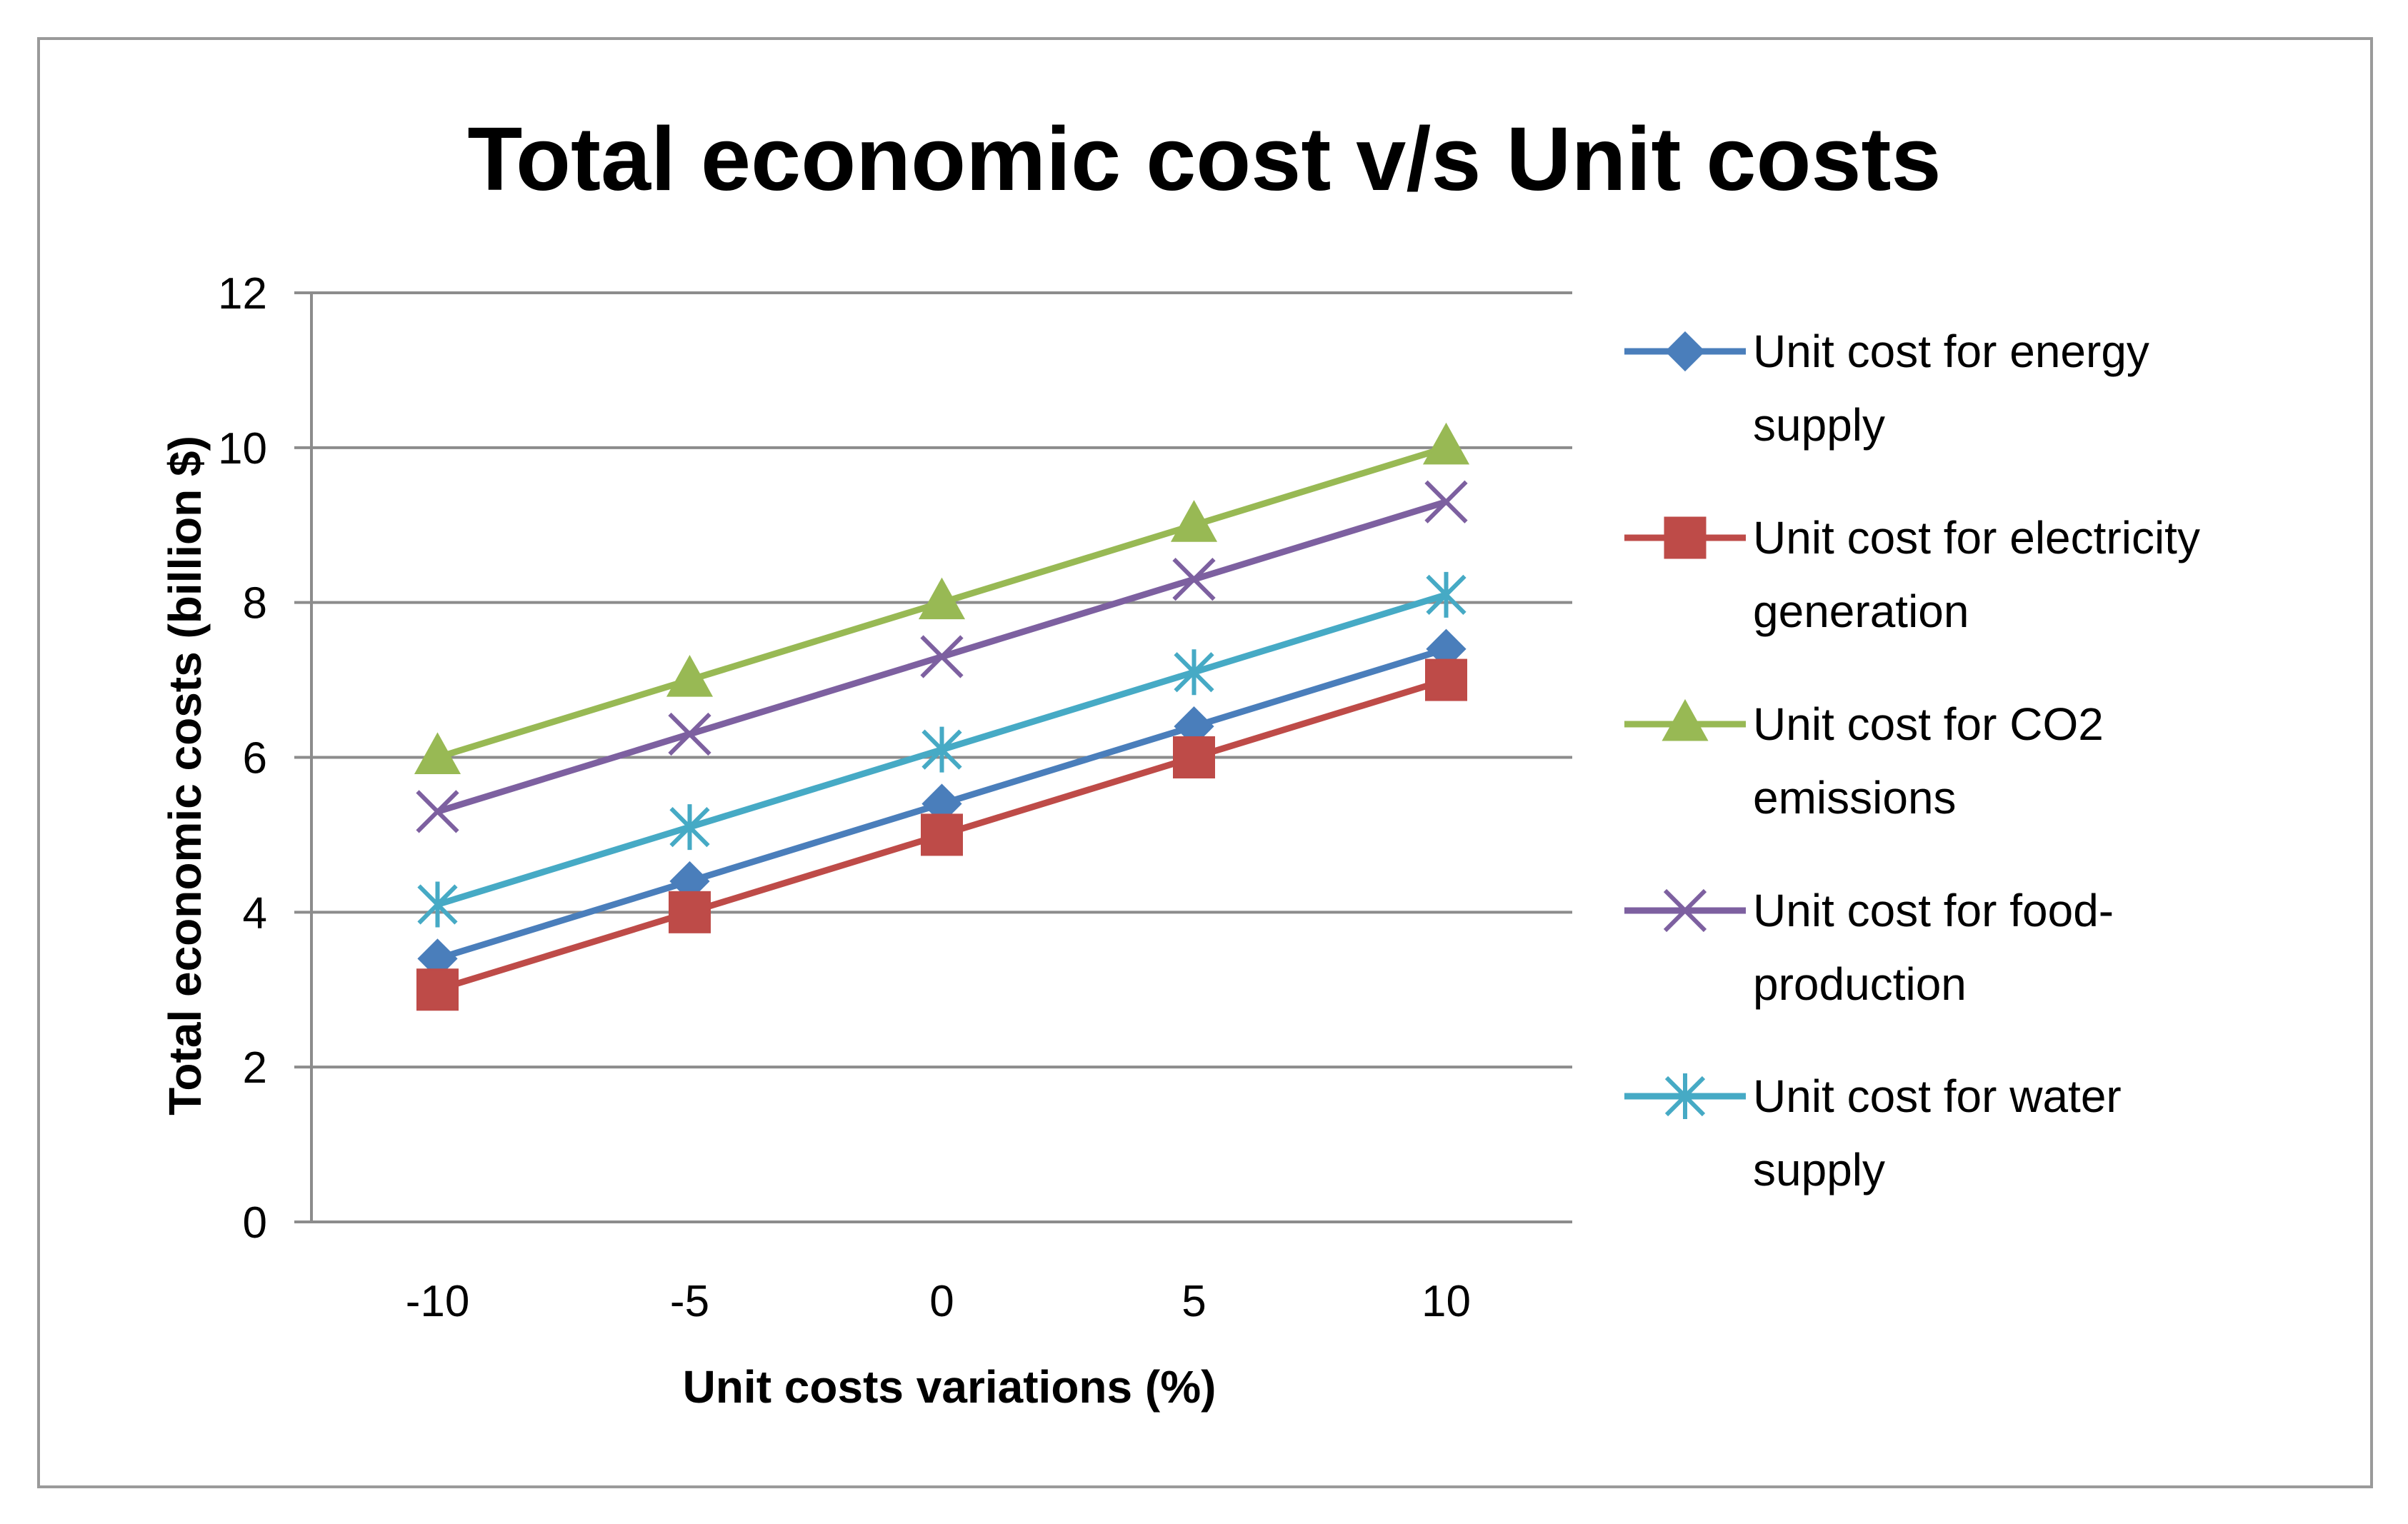 This screenshot has height=1524, width=2408. What do you see at coordinates (1937, 1096) in the screenshot?
I see `legend-label-5: Unit cost for water` at bounding box center [1937, 1096].